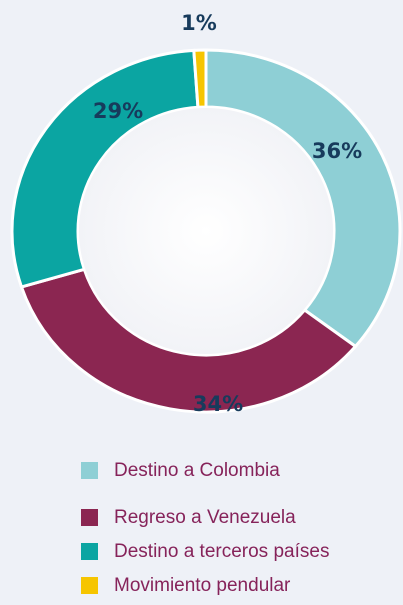 The image size is (403, 605). I want to click on value-label: 34%, so click(218, 404).